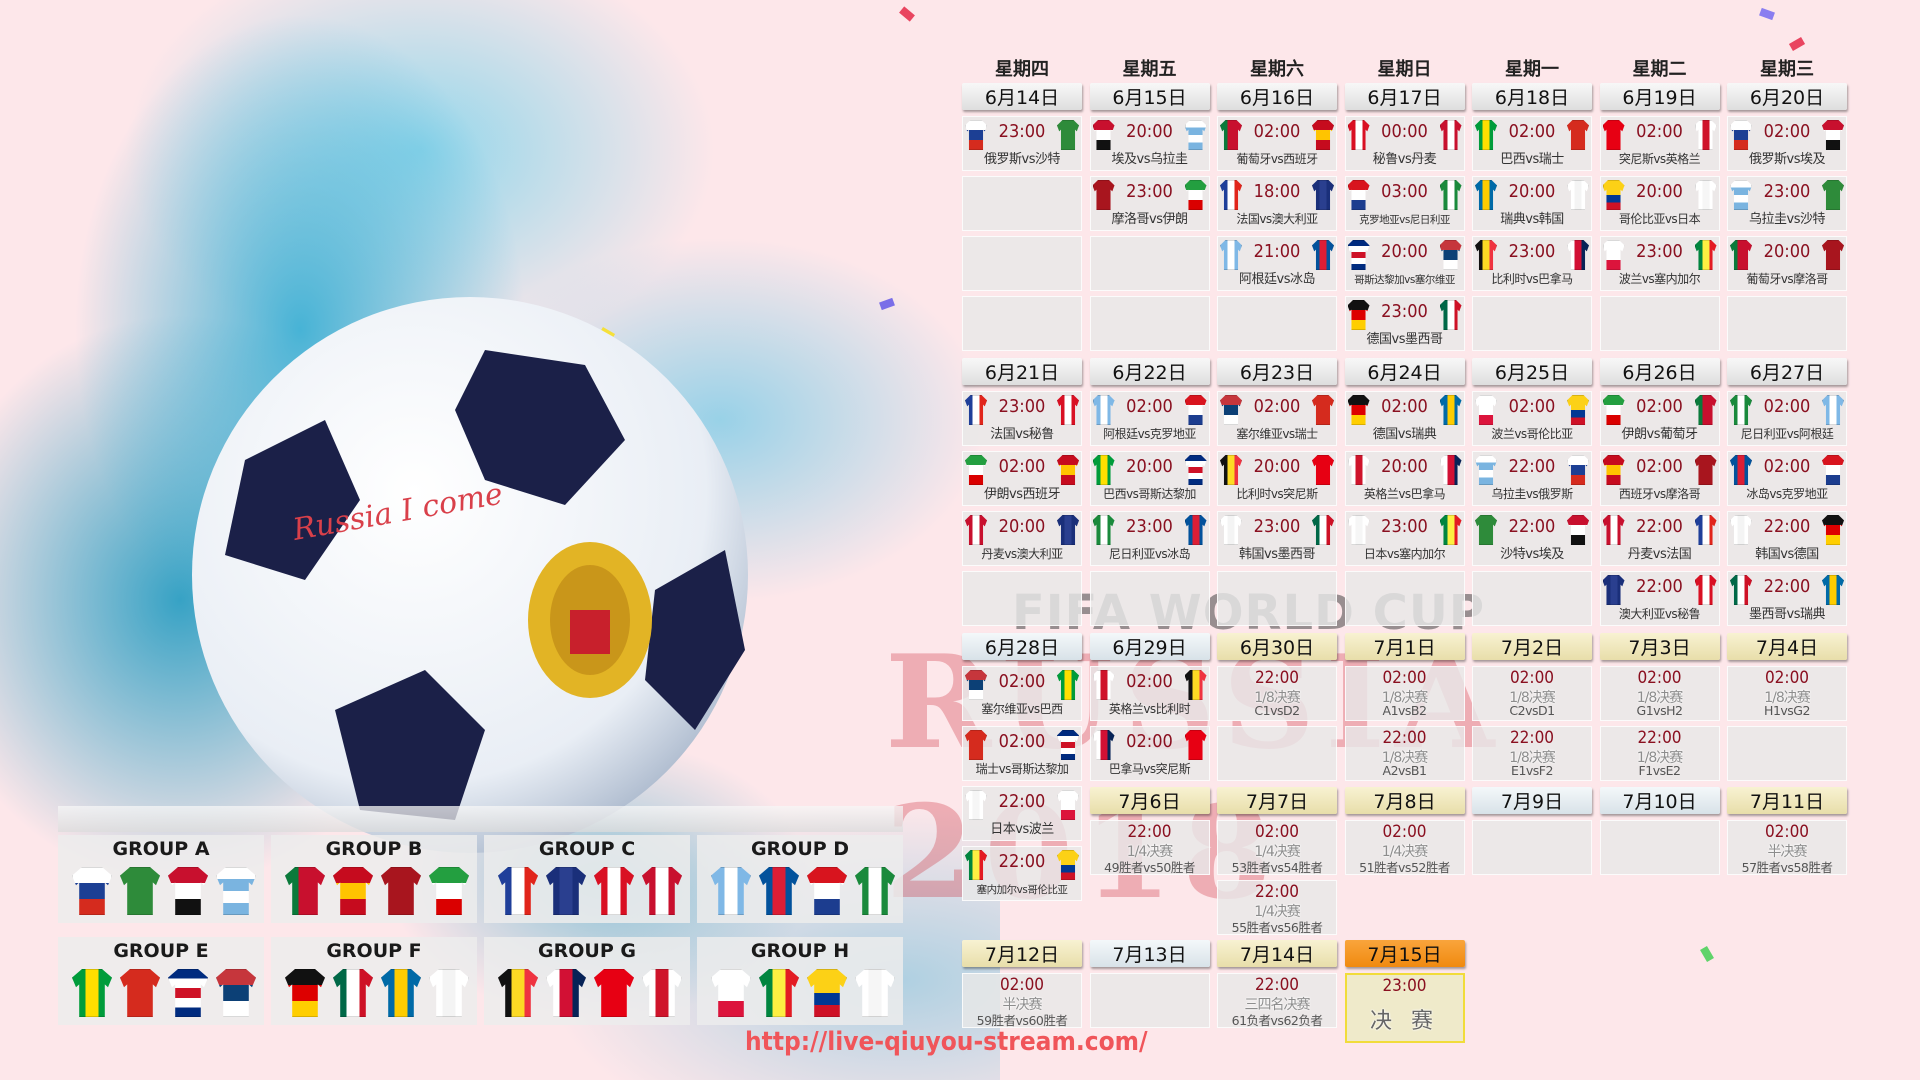 The image size is (1920, 1080). What do you see at coordinates (1149, 478) in the screenshot?
I see `match-cell: 20:00 巴西vs哥斯达黎加` at bounding box center [1149, 478].